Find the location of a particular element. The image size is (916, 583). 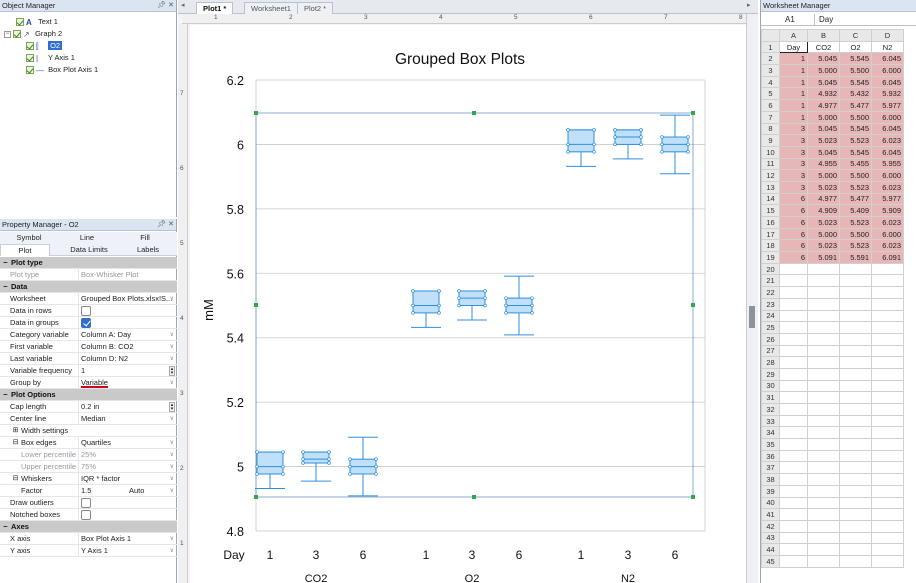

row-header: 1 is located at coordinates (770, 47).